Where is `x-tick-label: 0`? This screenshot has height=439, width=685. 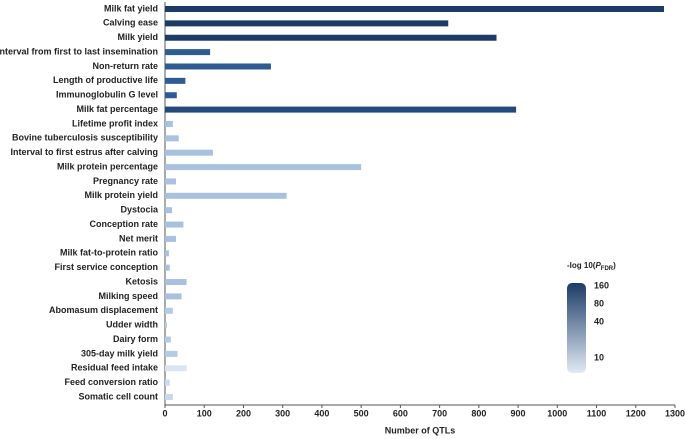 x-tick-label: 0 is located at coordinates (164, 413).